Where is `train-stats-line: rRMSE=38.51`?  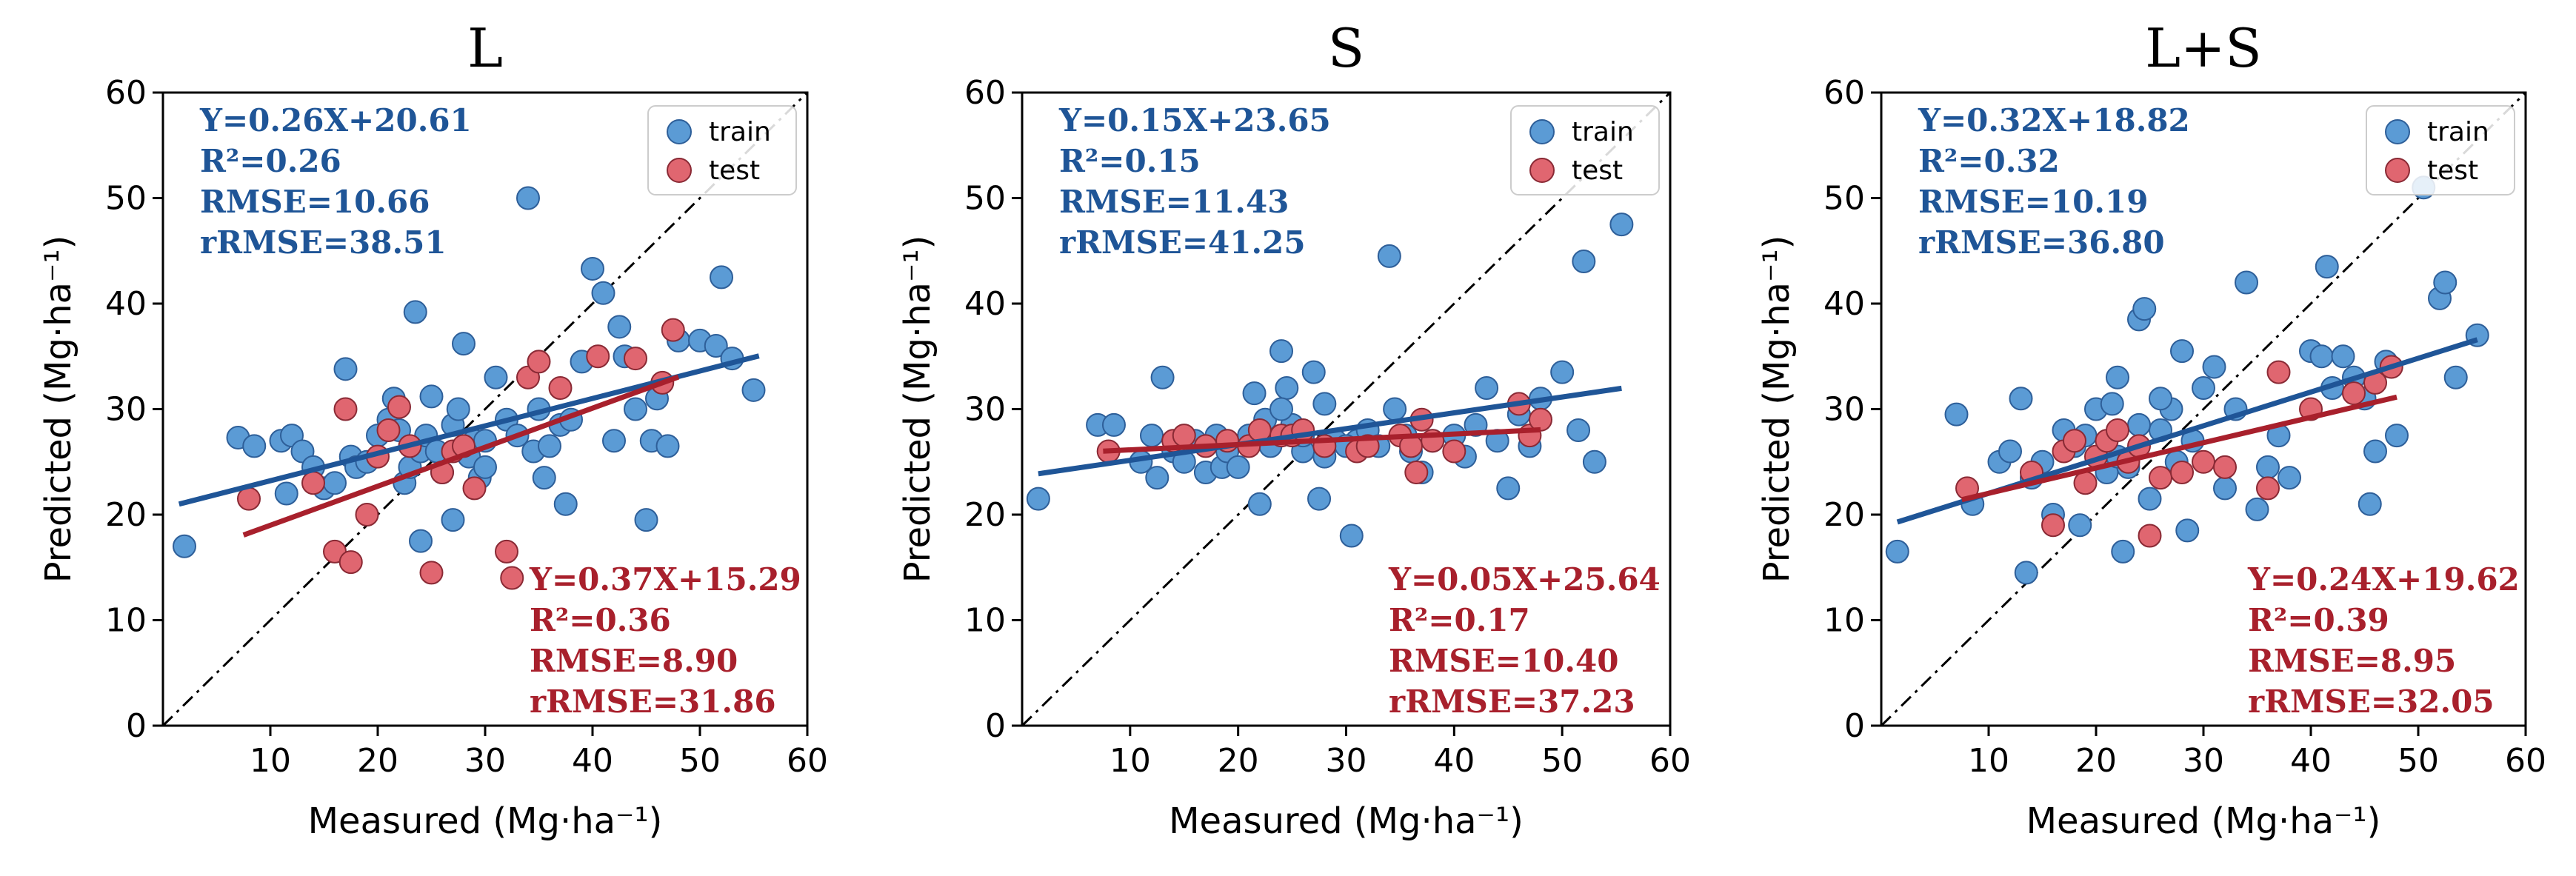
train-stats-line: rRMSE=38.51 is located at coordinates (323, 243).